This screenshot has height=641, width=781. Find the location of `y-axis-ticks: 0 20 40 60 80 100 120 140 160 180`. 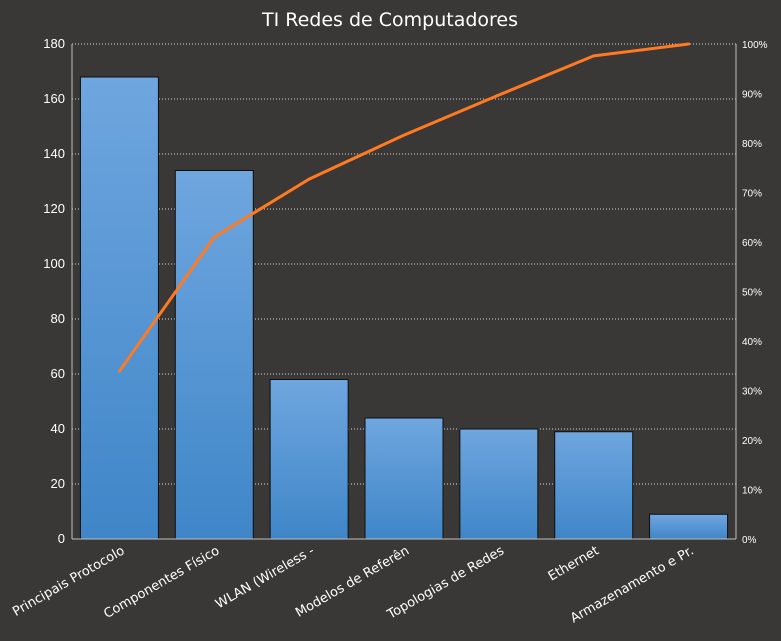

y-axis-ticks: 0 20 40 60 80 100 120 140 160 180 is located at coordinates (54, 291).